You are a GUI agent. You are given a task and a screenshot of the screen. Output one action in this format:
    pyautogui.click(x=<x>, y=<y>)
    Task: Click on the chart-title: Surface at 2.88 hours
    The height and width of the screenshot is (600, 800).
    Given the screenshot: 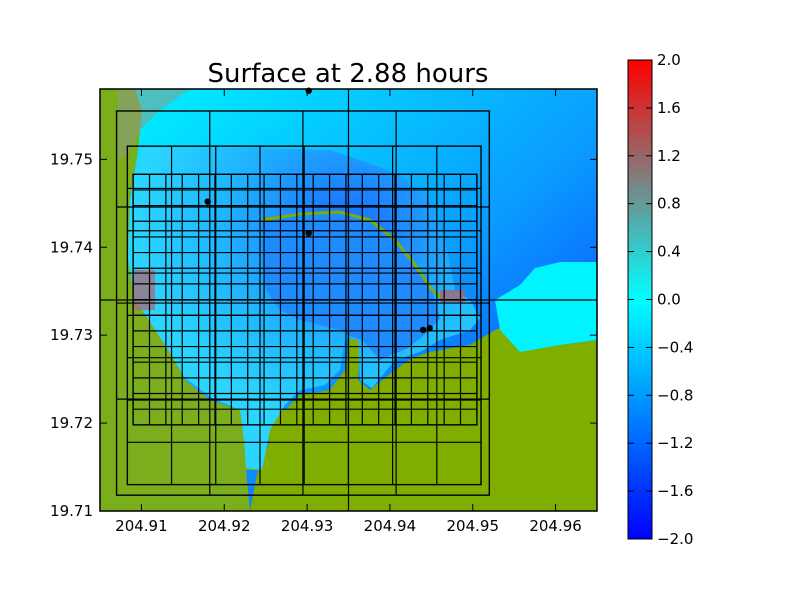 What is the action you would take?
    pyautogui.click(x=348, y=74)
    